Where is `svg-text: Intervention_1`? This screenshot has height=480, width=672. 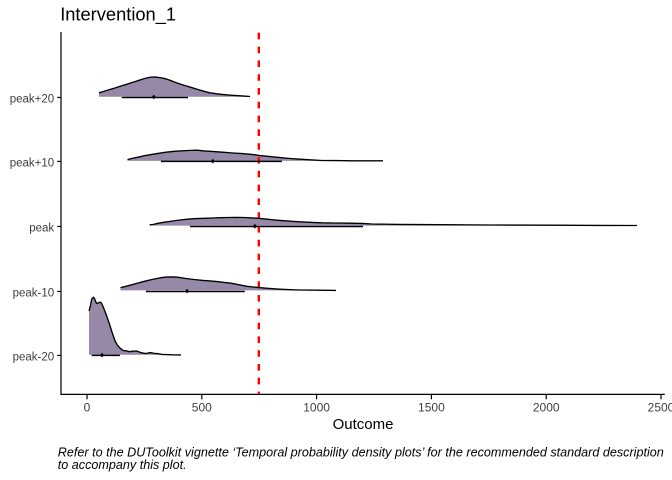
svg-text: Intervention_1 is located at coordinates (118, 15).